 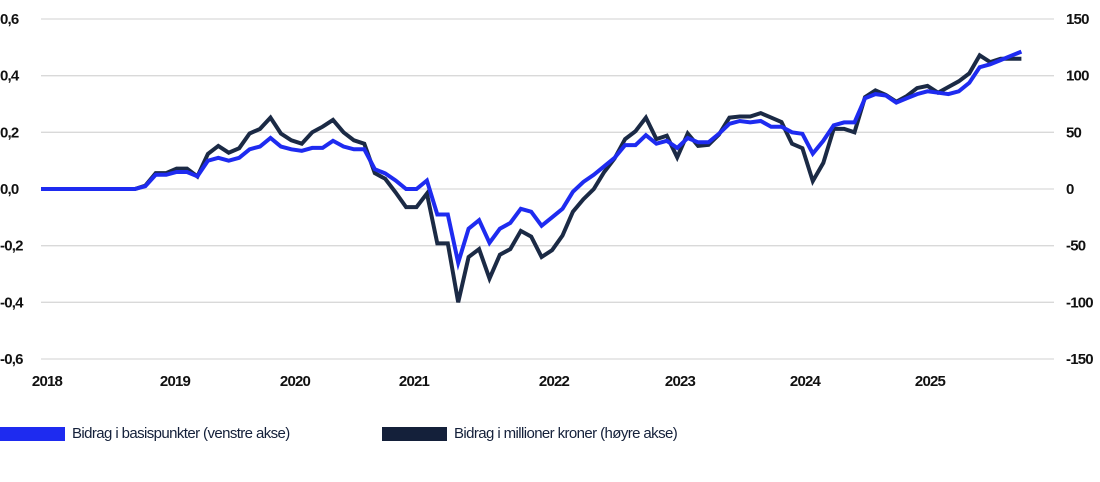 What do you see at coordinates (1077, 76) in the screenshot?
I see `right-axis-tick-label: 100` at bounding box center [1077, 76].